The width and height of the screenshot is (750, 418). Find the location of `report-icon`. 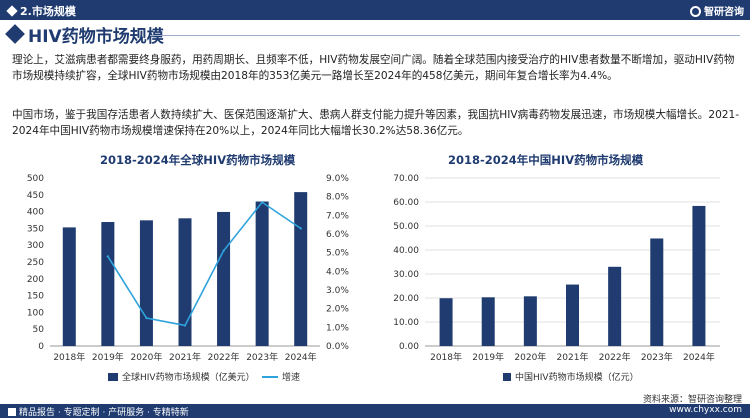

report-icon is located at coordinates (12, 412).